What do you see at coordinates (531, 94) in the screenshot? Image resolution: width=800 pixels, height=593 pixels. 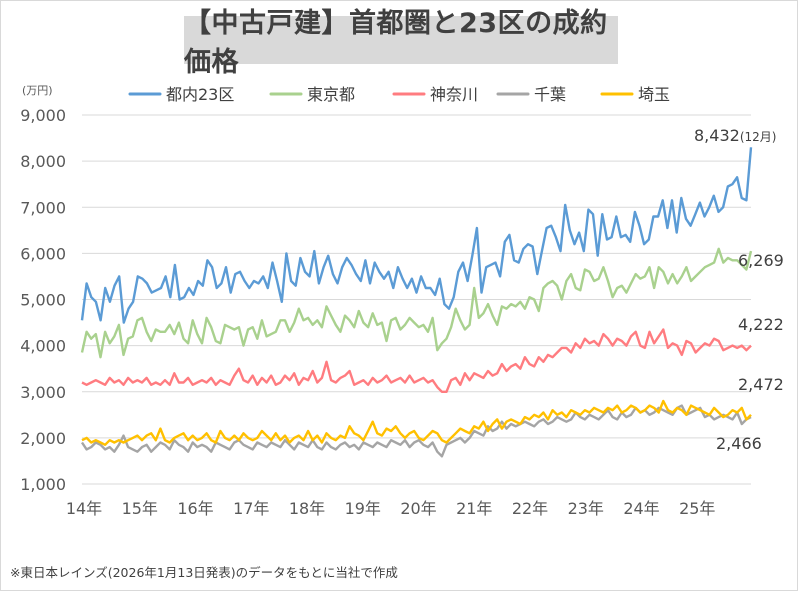 I see `legend-item: 千葉` at bounding box center [531, 94].